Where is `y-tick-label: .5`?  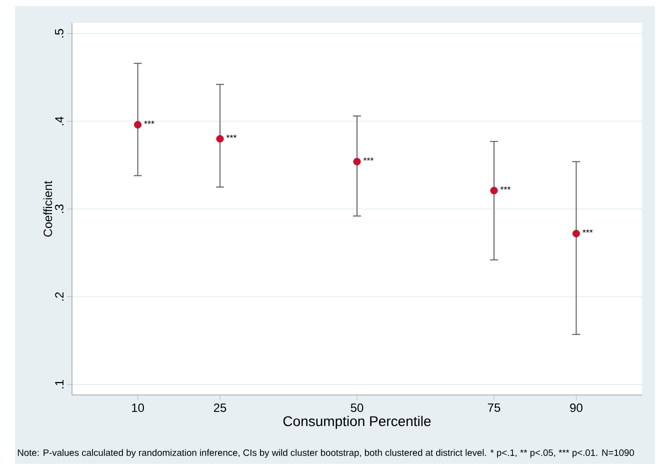 y-tick-label: .5 is located at coordinates (59, 33).